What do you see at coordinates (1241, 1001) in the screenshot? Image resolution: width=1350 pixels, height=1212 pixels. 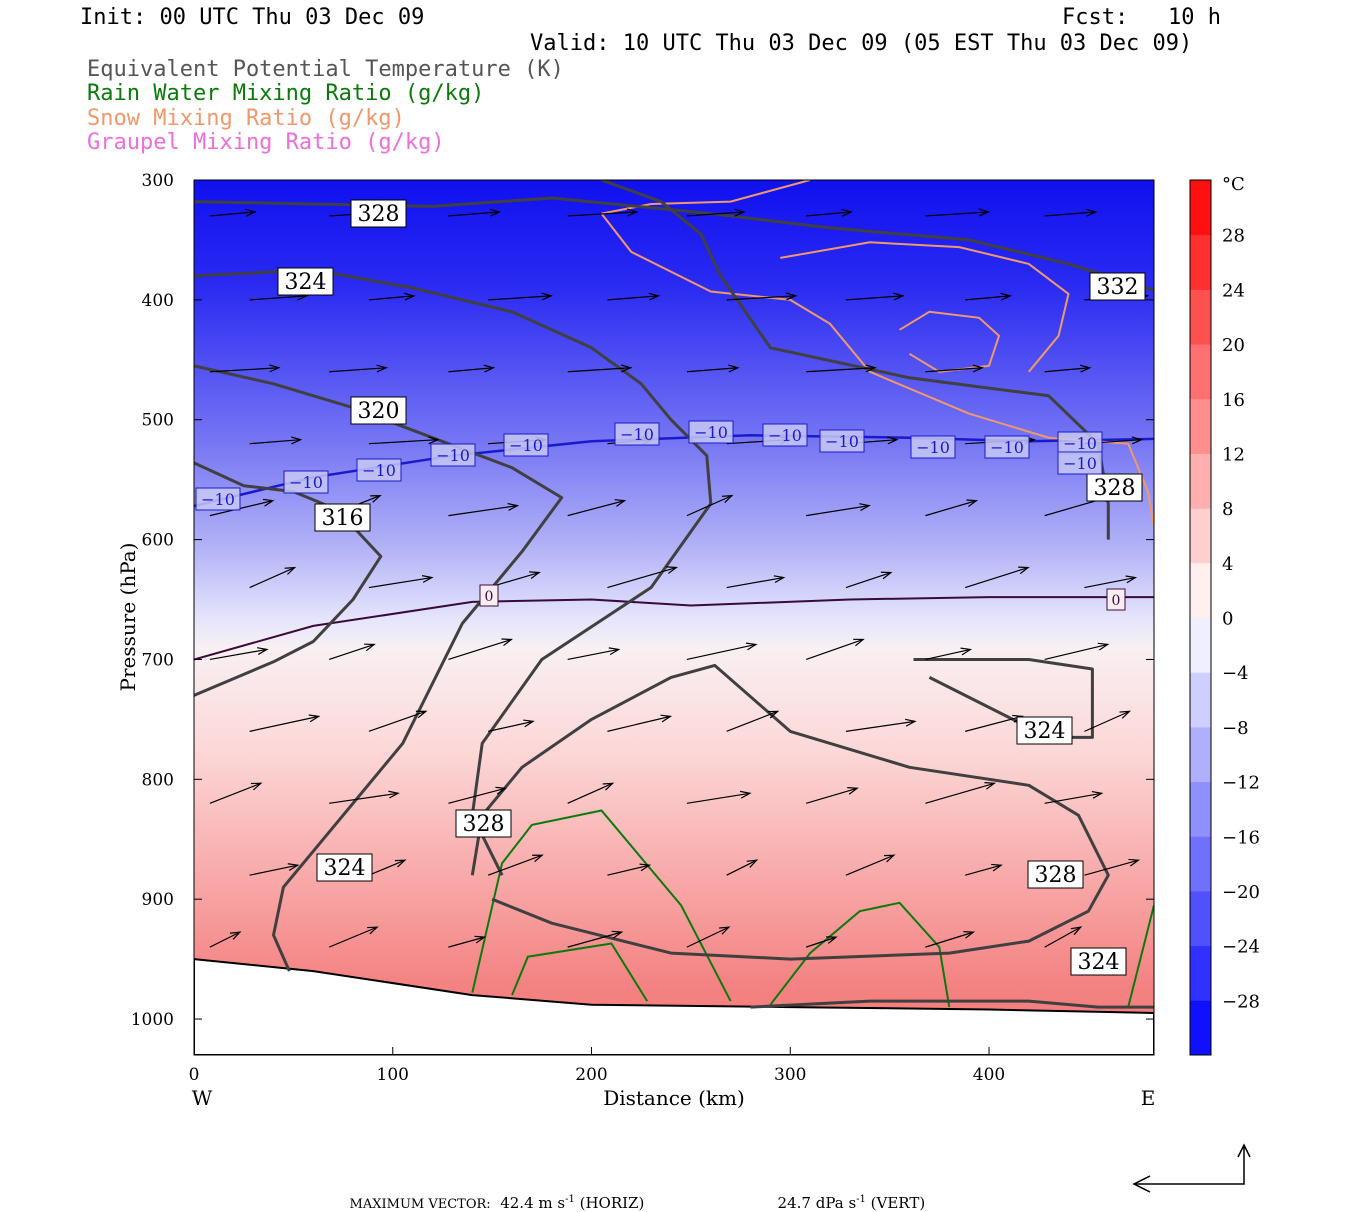 I see `colorbar-tick-label: −28` at bounding box center [1241, 1001].